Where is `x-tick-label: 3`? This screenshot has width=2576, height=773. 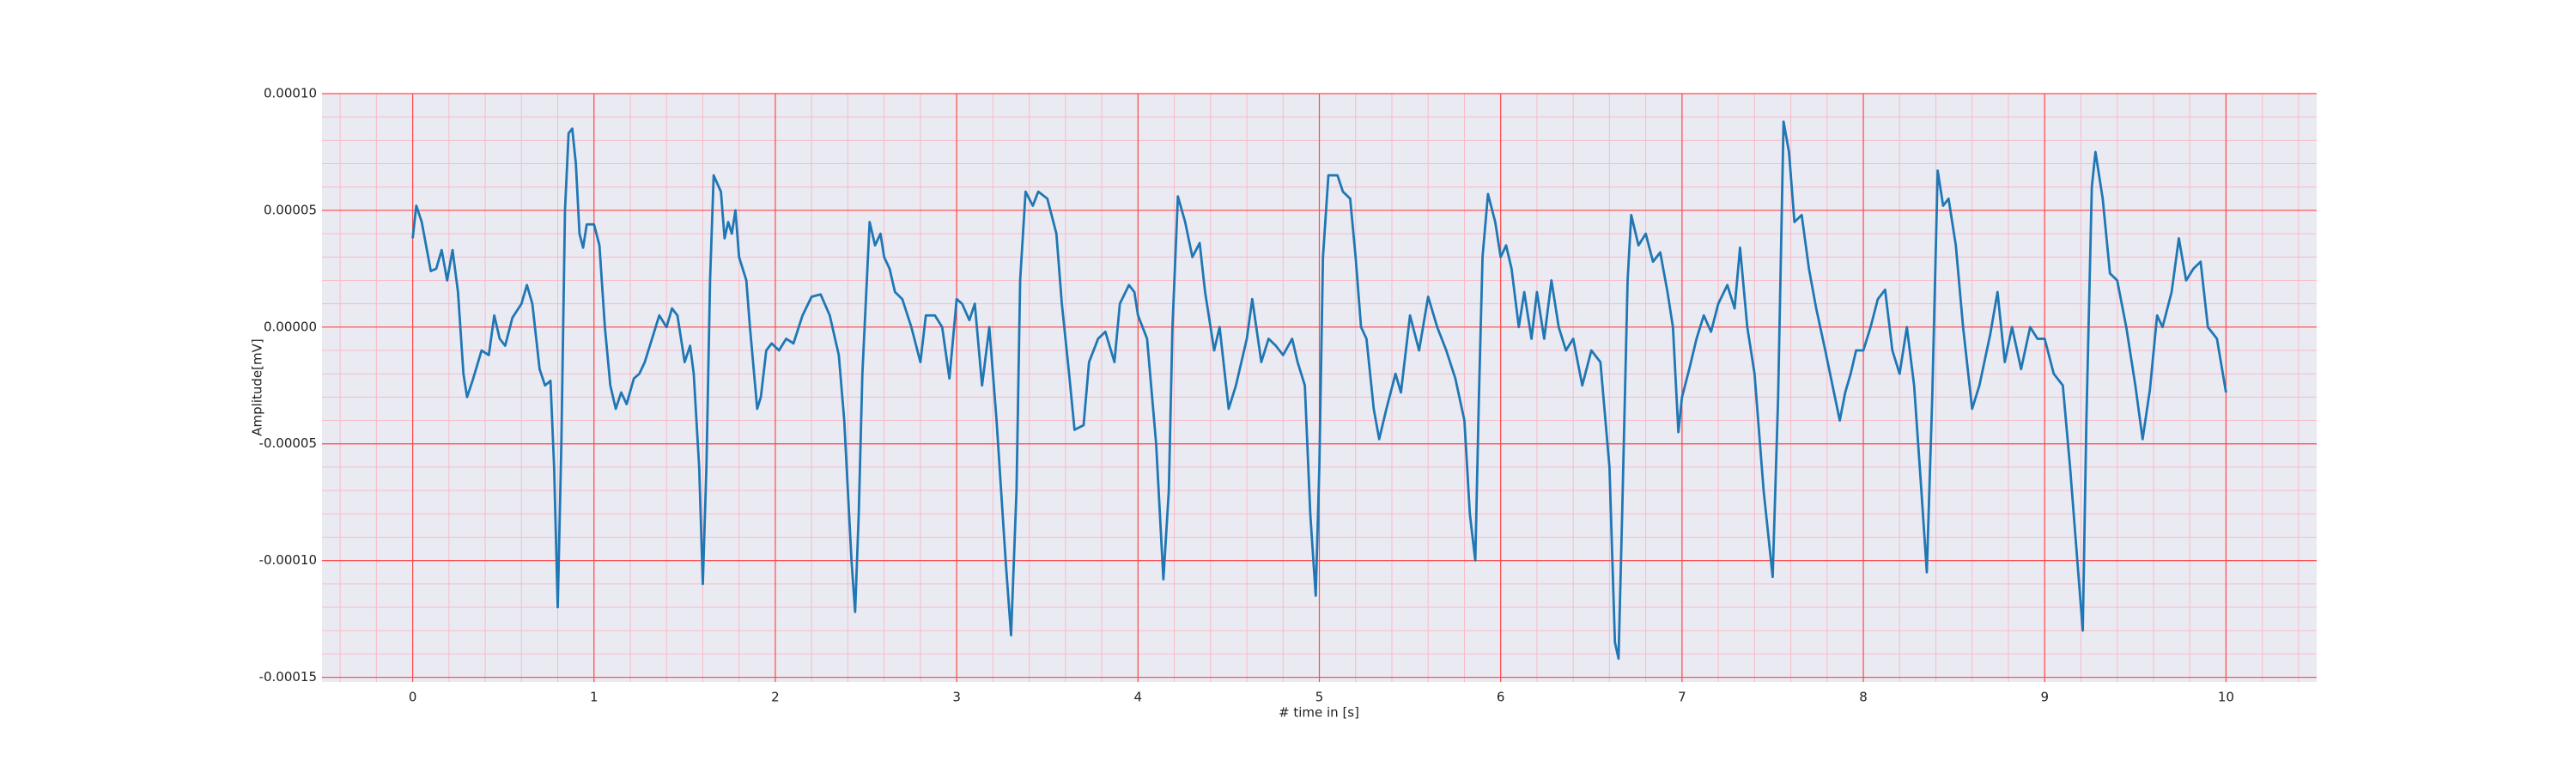 x-tick-label: 3 is located at coordinates (957, 697).